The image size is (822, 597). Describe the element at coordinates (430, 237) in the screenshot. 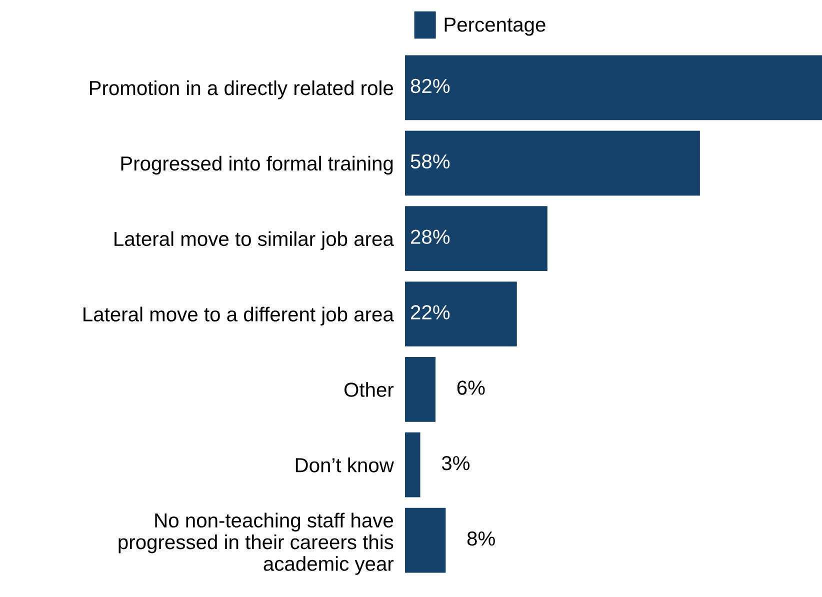

I see `data-label: 28%` at that location.